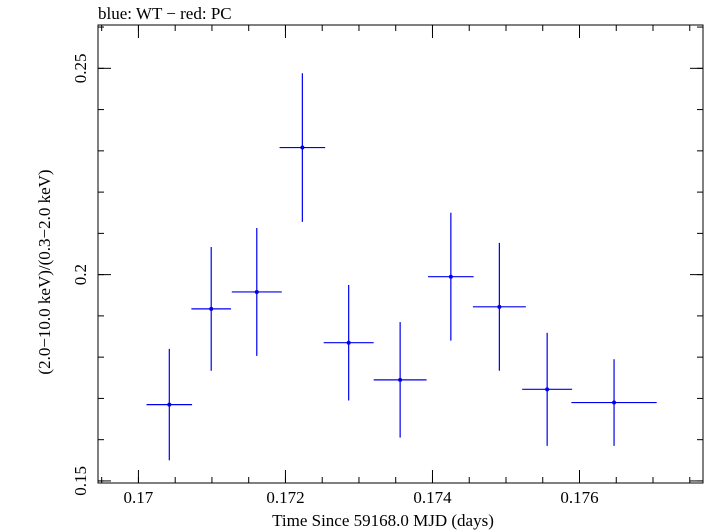 The image size is (705, 532). I want to click on y-tick-label: 0.2, so click(80, 274).